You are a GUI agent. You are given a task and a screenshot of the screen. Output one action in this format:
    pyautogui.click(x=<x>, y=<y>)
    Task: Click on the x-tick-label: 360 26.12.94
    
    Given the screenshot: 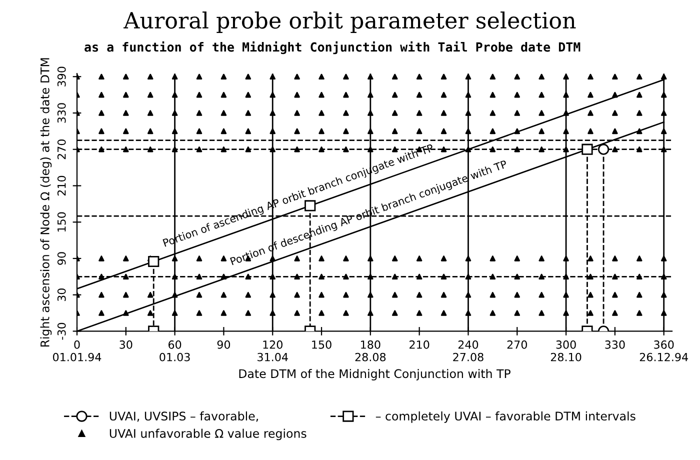 What is the action you would take?
    pyautogui.click(x=664, y=351)
    